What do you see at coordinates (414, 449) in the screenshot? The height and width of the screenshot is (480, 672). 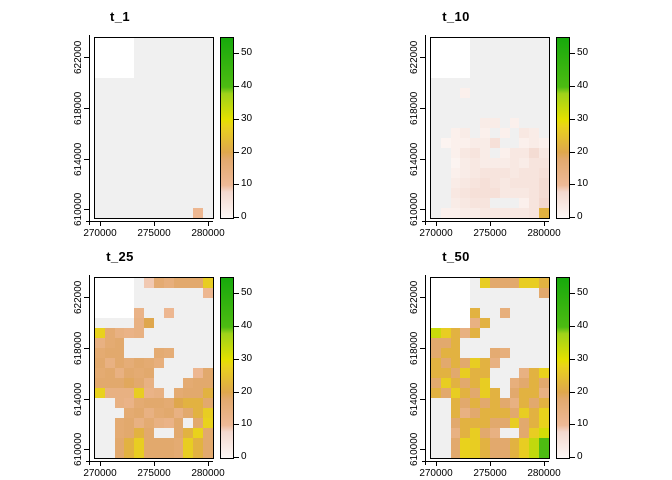 I see `y-axis-tick-label: 610000` at bounding box center [414, 449].